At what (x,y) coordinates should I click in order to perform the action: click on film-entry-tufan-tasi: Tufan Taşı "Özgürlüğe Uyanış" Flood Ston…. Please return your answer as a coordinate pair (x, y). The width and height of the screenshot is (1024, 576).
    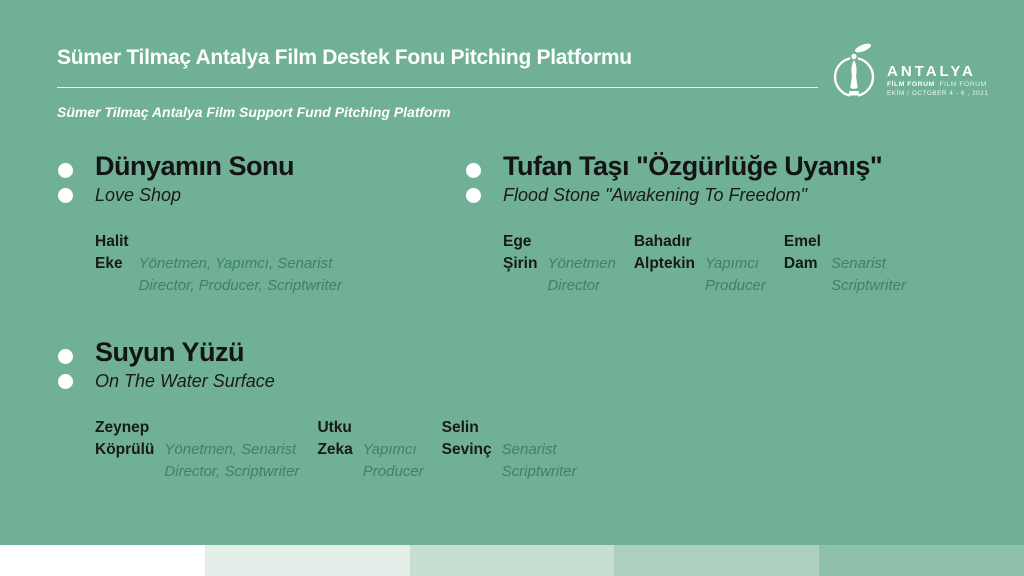
    Looking at the image, I should click on (682, 224).